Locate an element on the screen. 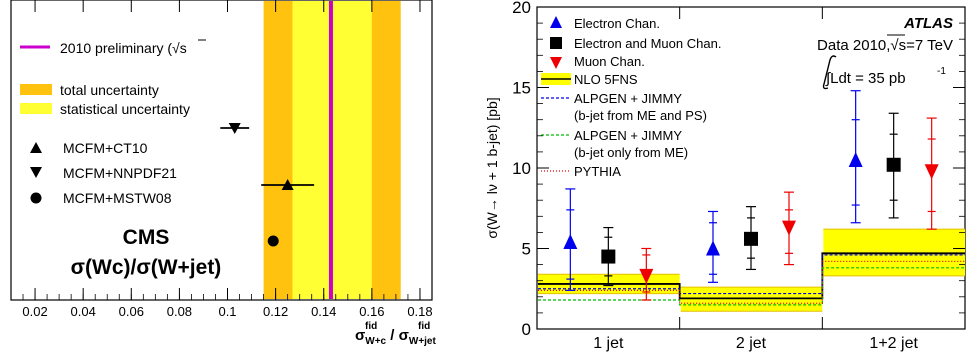  legend-nlo-label: NLO 5FNS is located at coordinates (606, 79).